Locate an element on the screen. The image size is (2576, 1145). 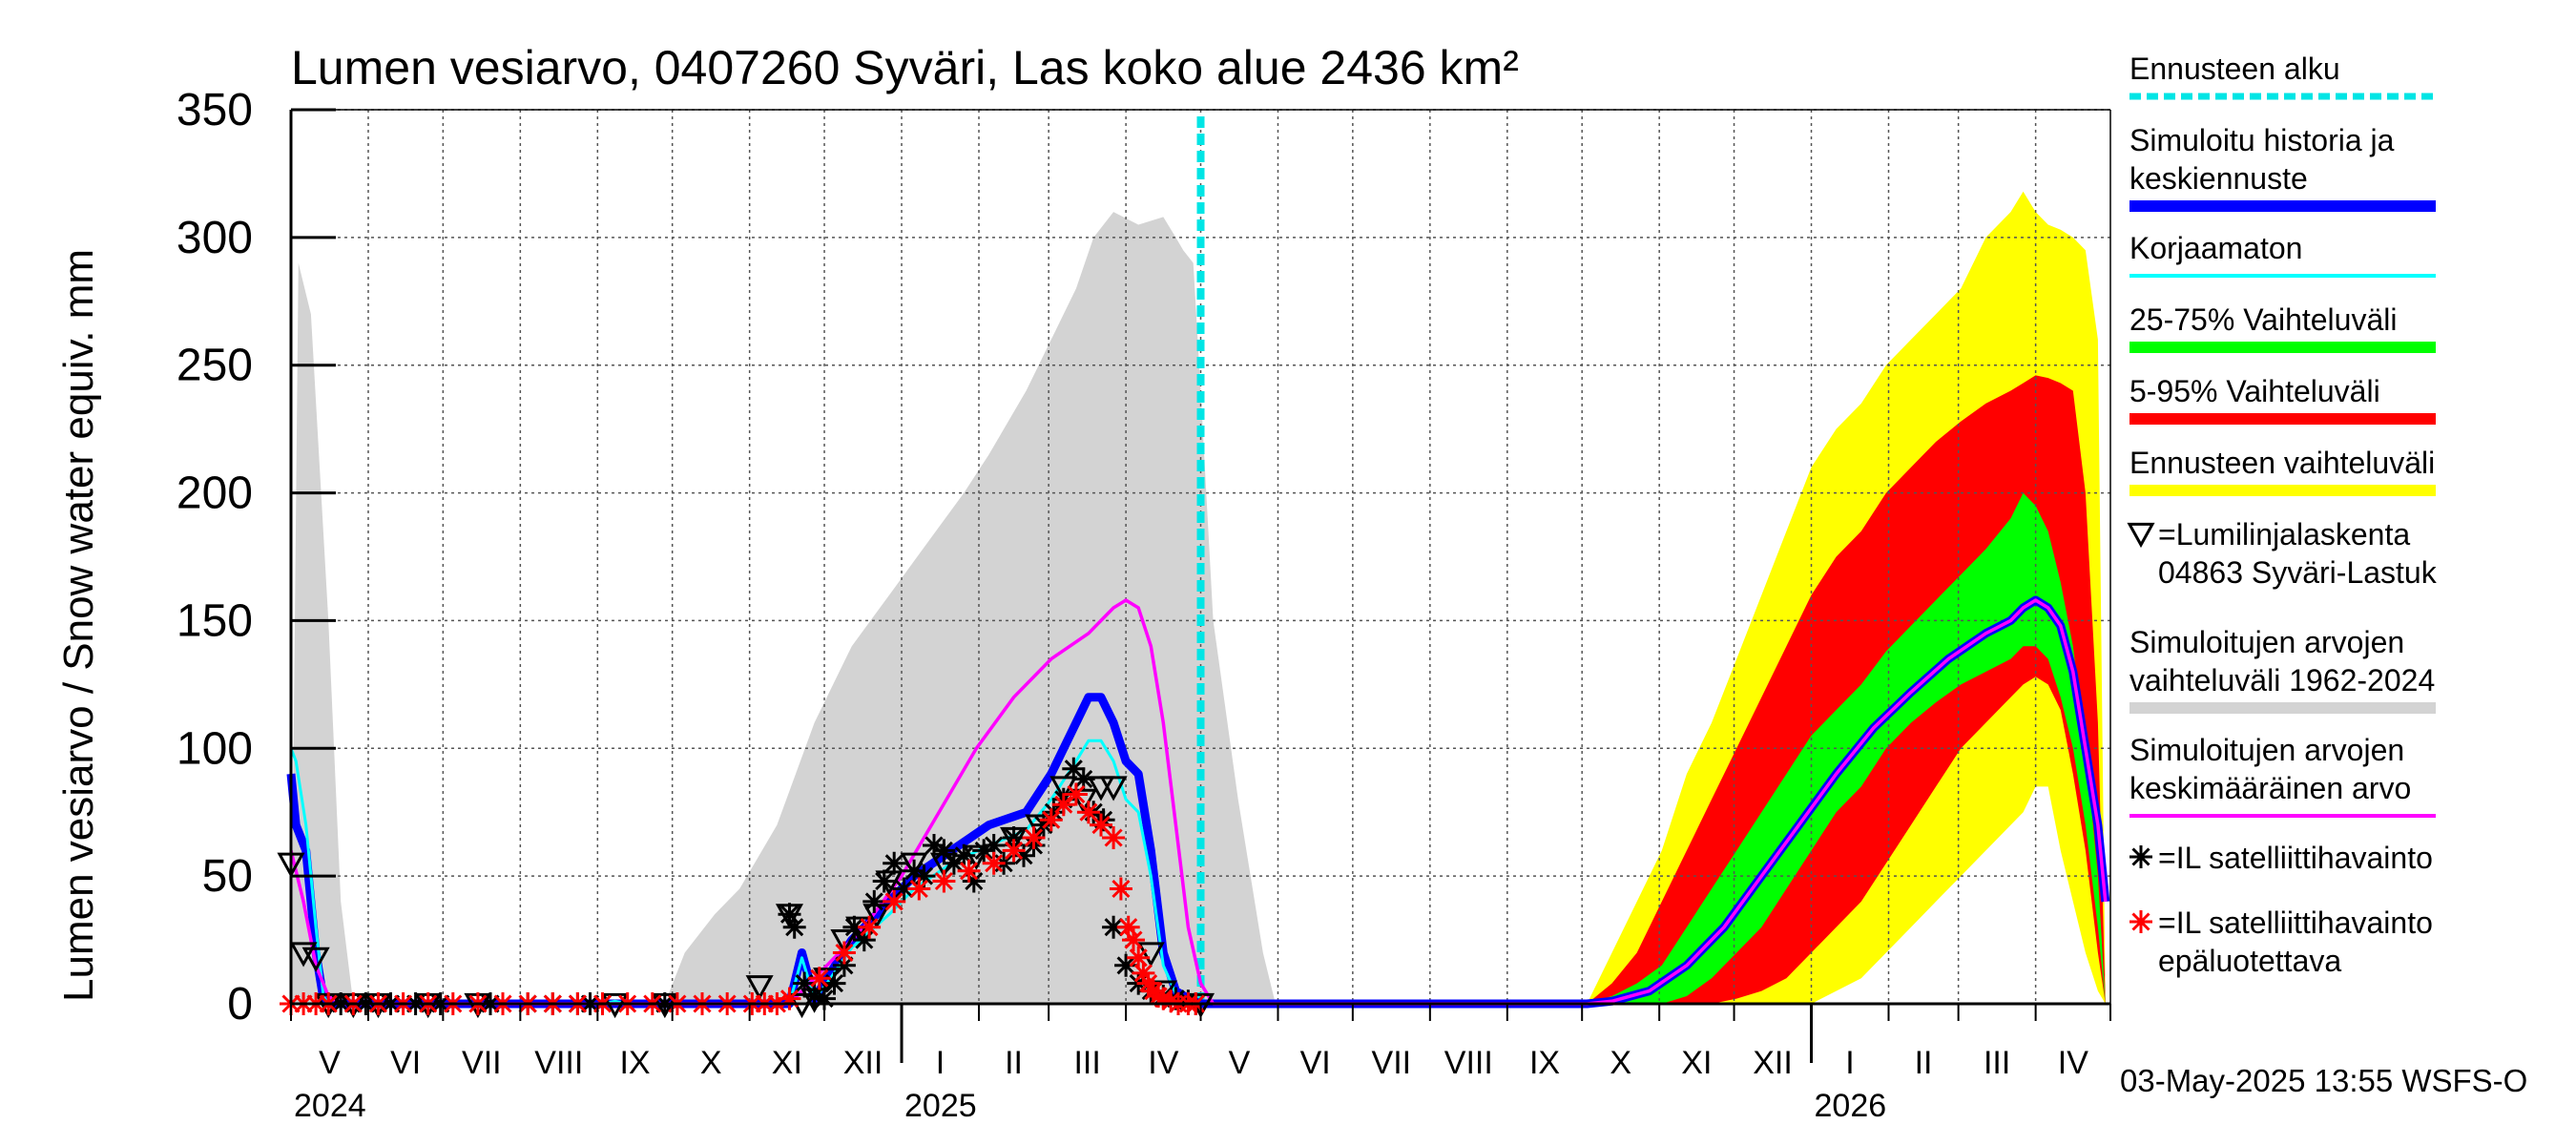
x-month-label-17: X is located at coordinates (1620, 1063).